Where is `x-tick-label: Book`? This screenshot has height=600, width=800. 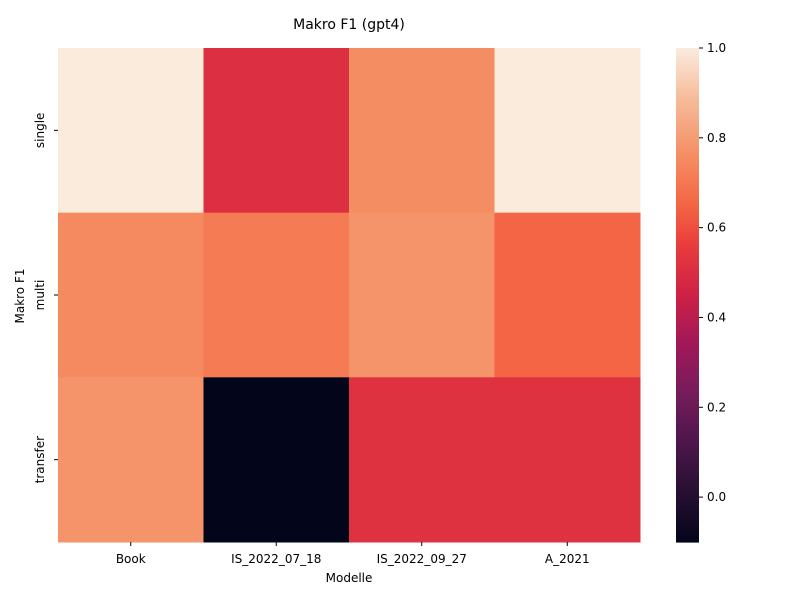 x-tick-label: Book is located at coordinates (131, 559).